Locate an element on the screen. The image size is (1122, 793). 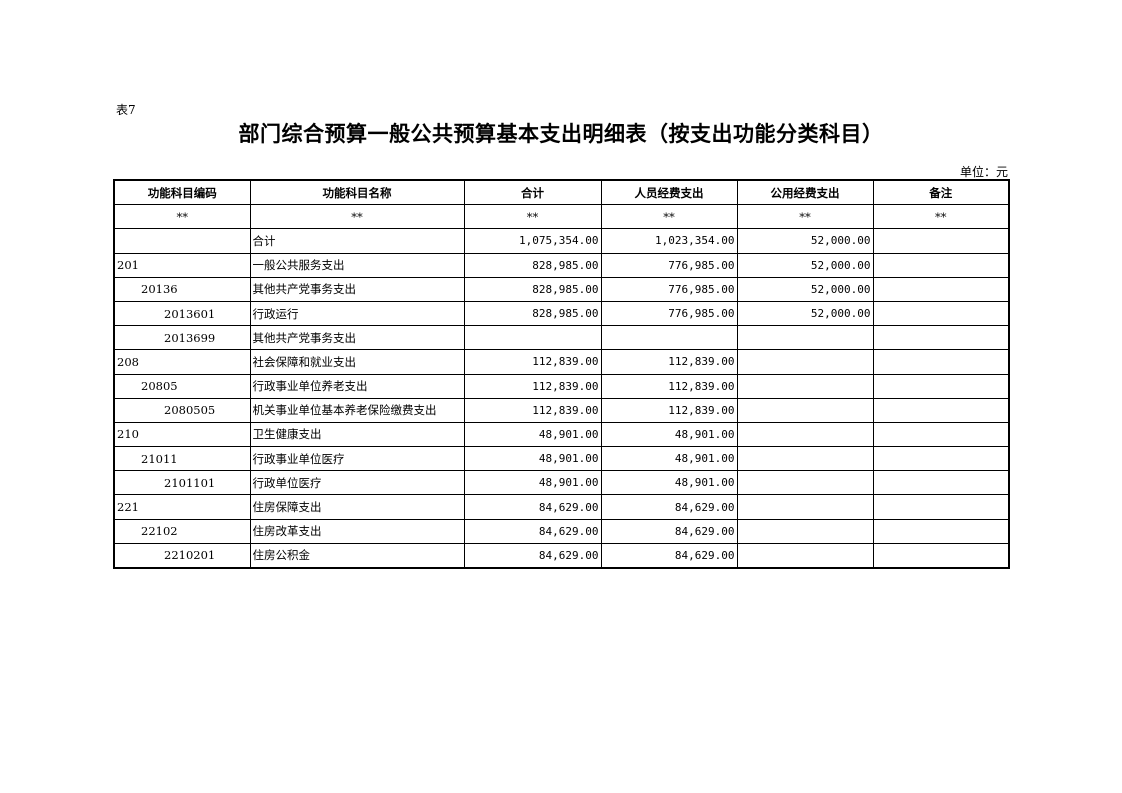
header-public: 公用经费支出 is located at coordinates (805, 192).